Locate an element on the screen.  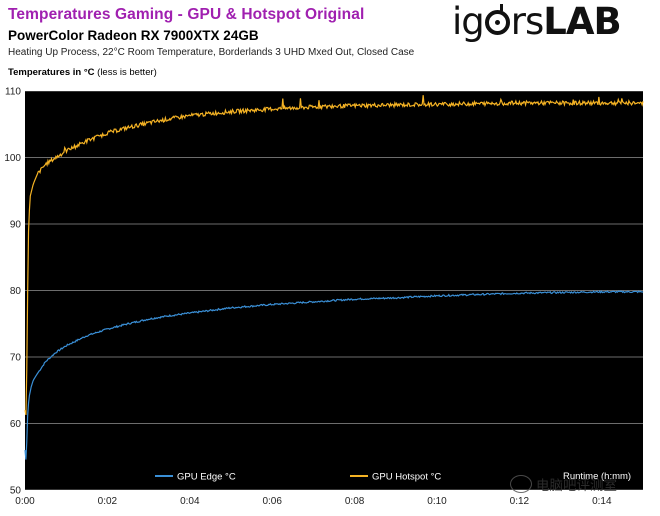
x-tick-labels: 0:00 0:02 0:04 0:06 0:08 0:10 0:12 0:14 is located at coordinates (313, 501).